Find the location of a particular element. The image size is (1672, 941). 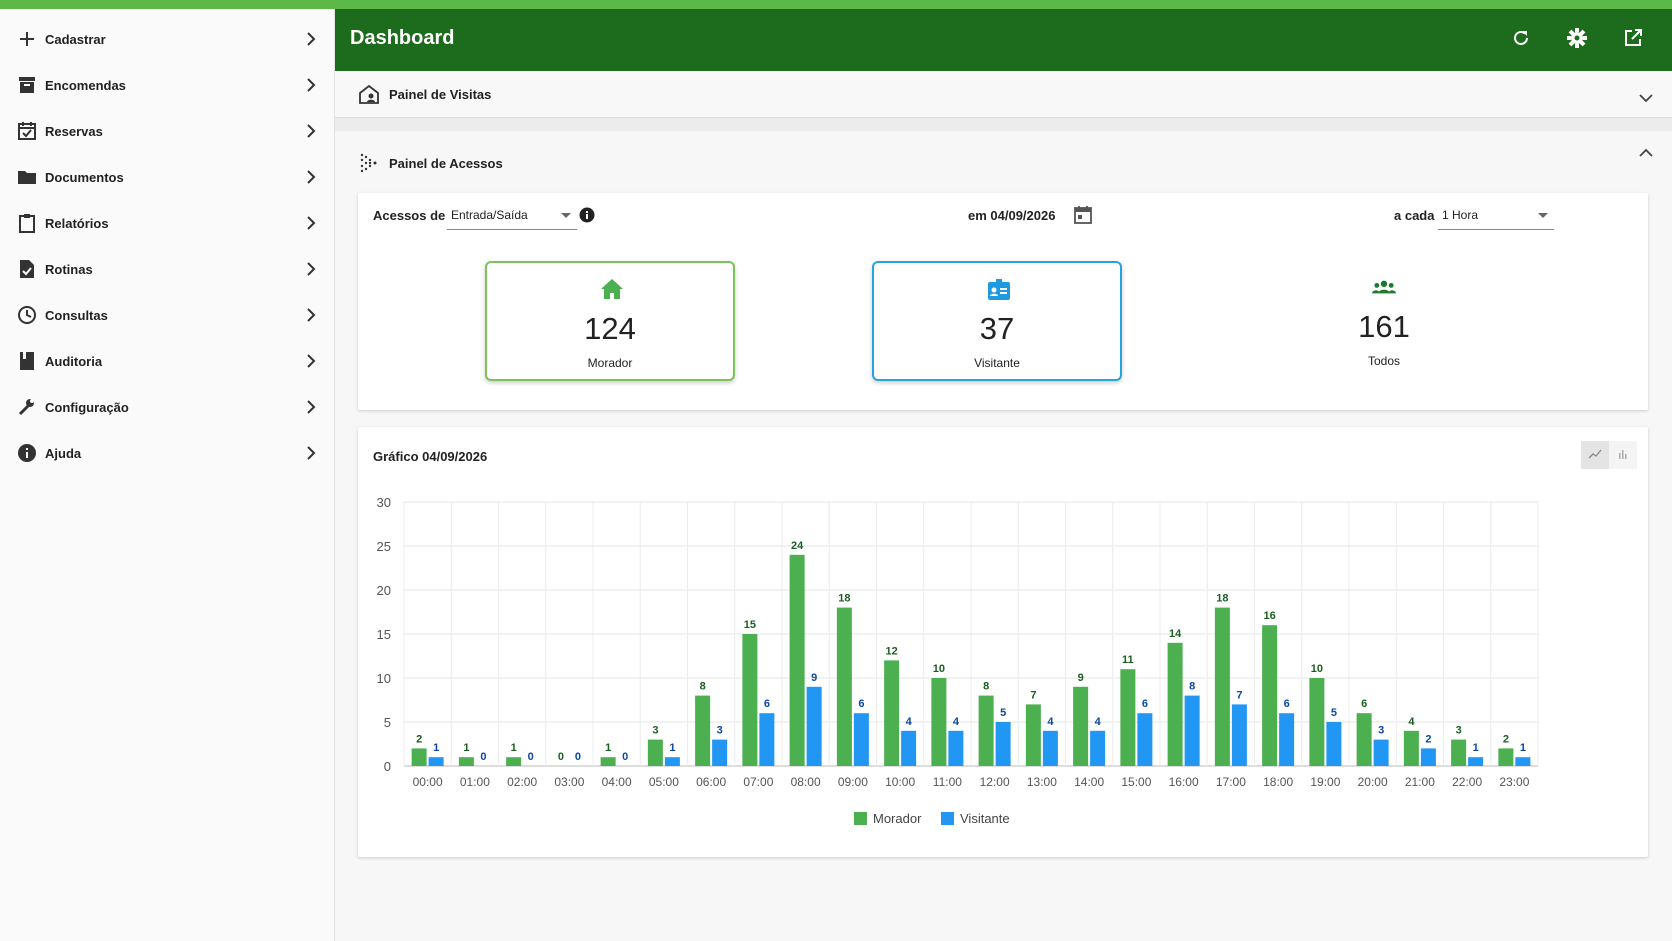

interval-select-value: 1 Hora is located at coordinates (1460, 214).